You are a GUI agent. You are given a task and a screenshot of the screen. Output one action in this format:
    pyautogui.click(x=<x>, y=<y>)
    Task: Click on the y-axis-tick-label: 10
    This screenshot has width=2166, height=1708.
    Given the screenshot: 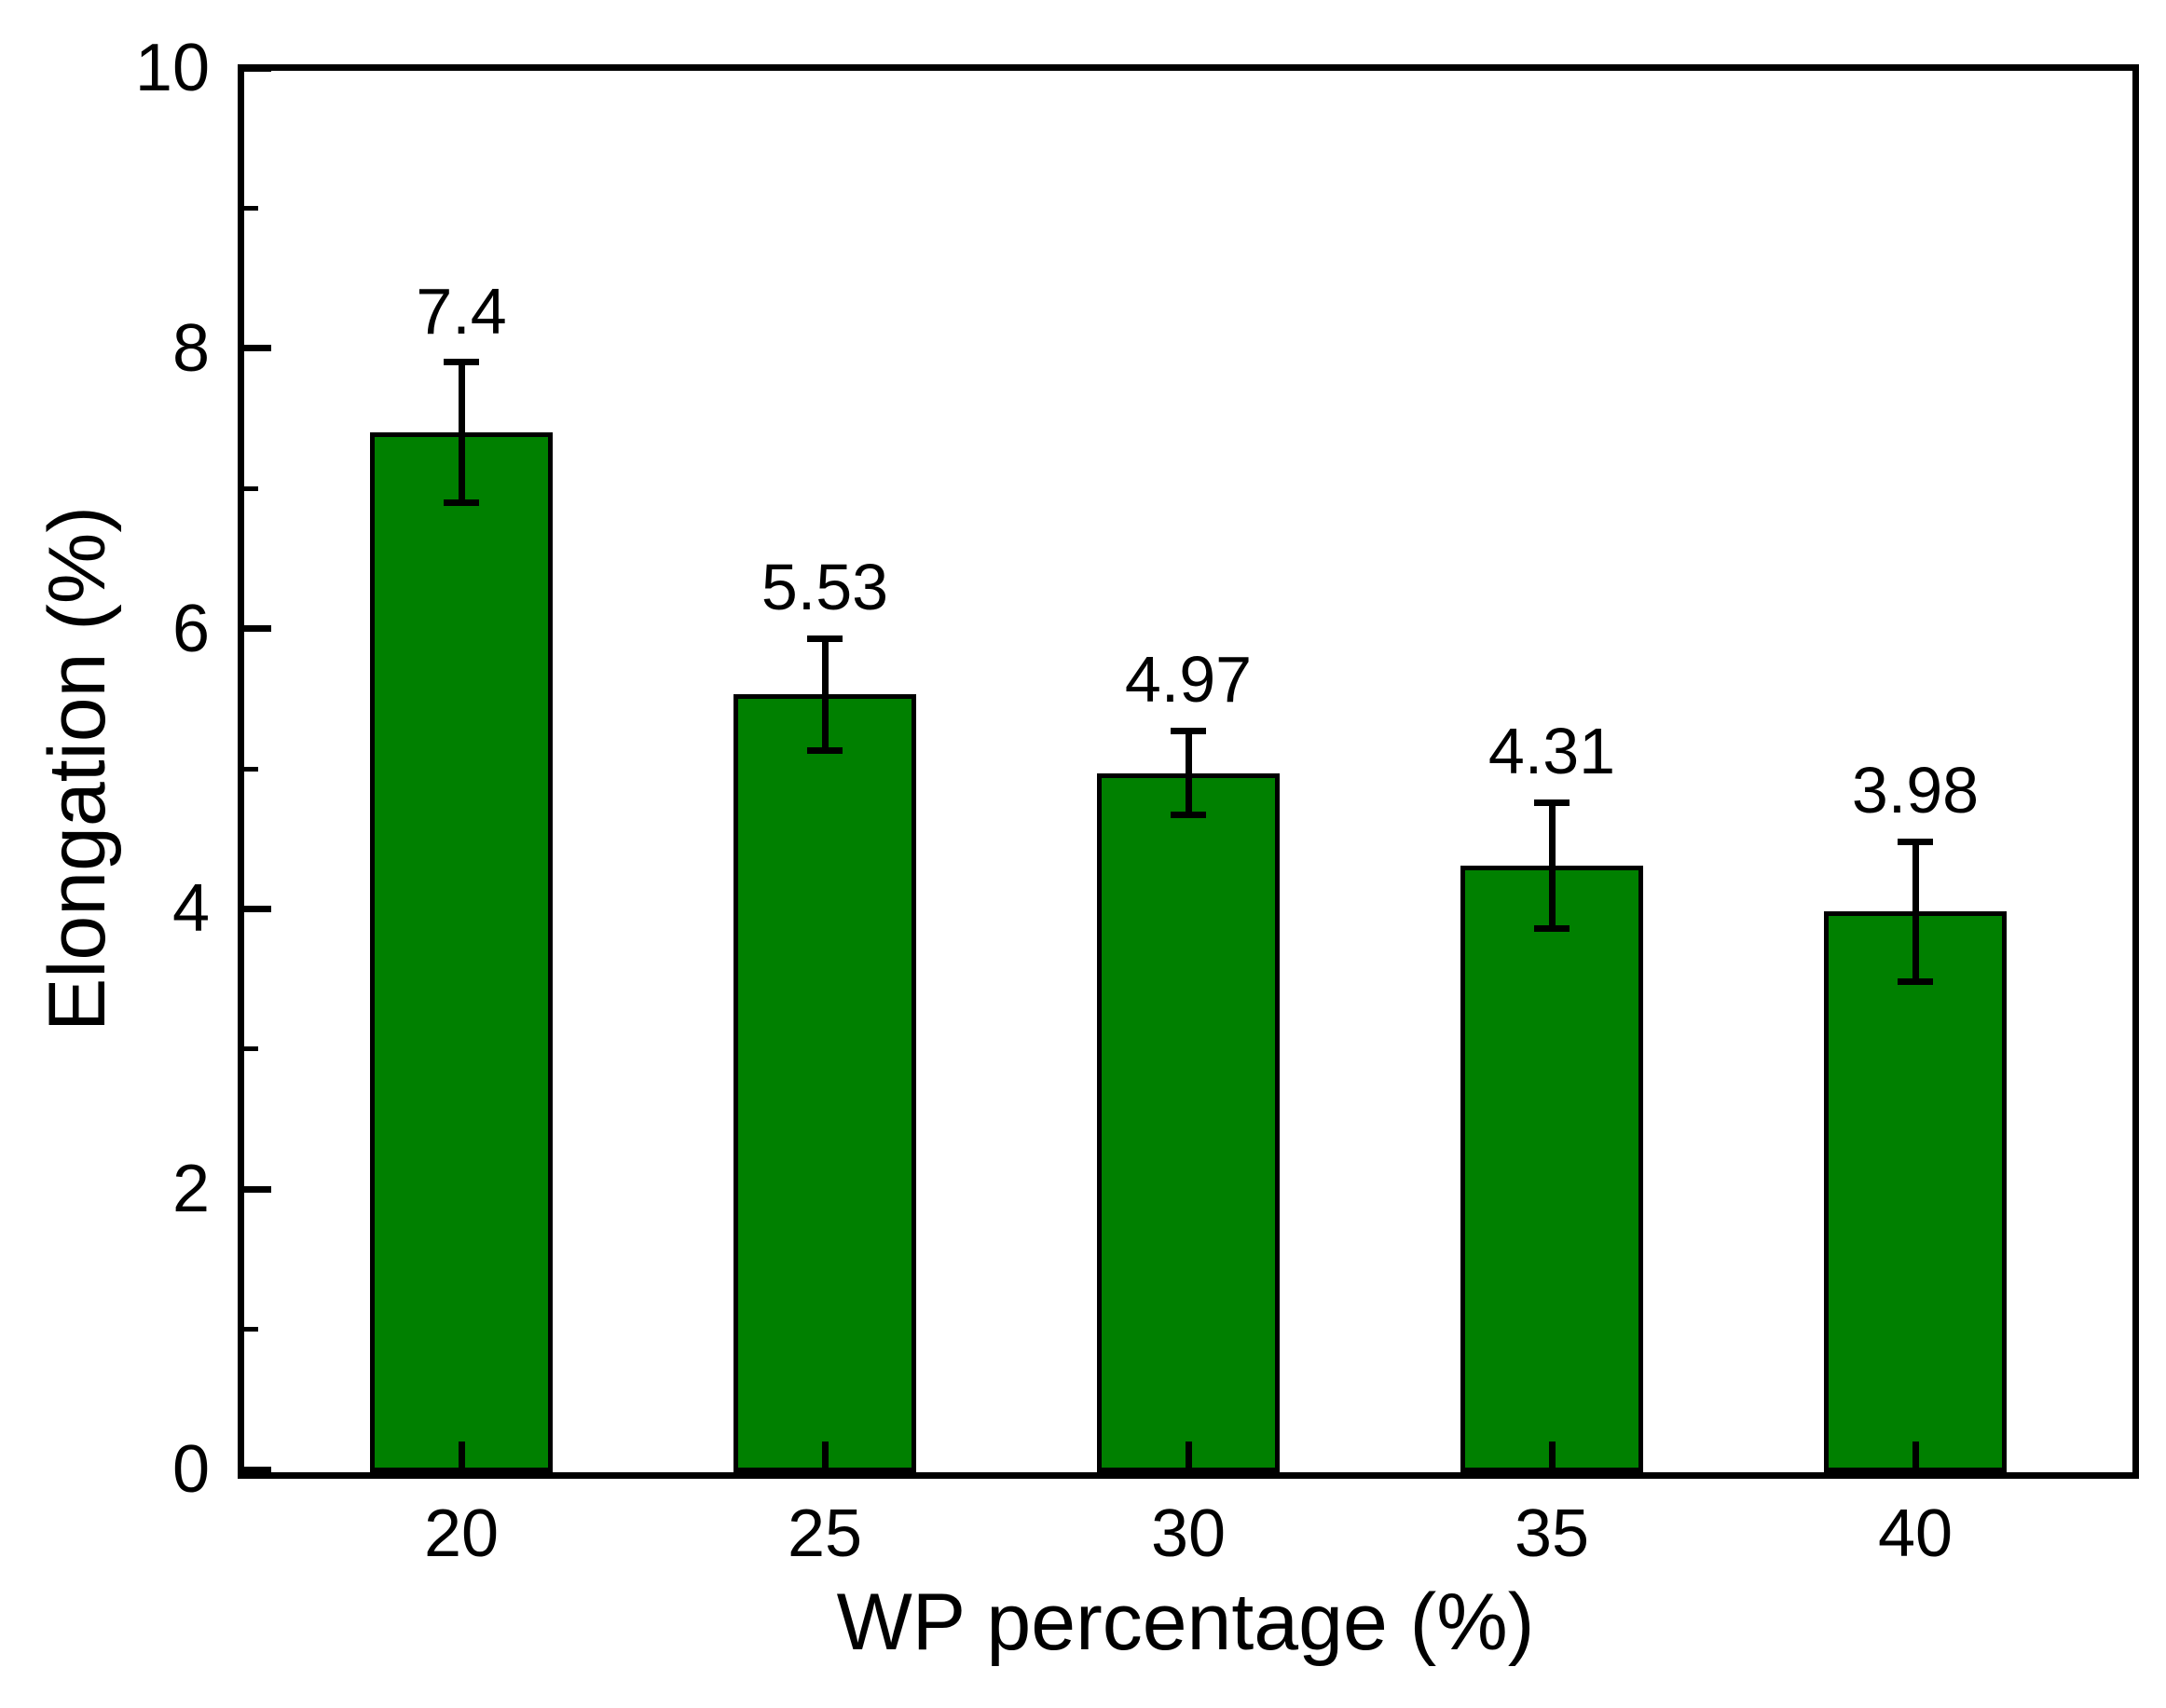 What is the action you would take?
    pyautogui.click(x=172, y=68)
    